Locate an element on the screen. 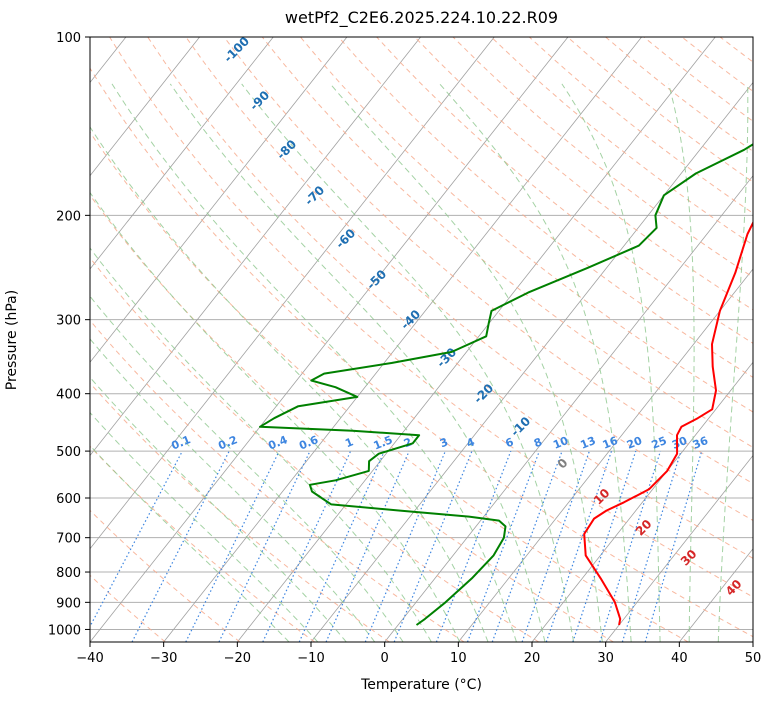 The image size is (775, 708). mixing-ratio-label: 0.4 is located at coordinates (277, 442).